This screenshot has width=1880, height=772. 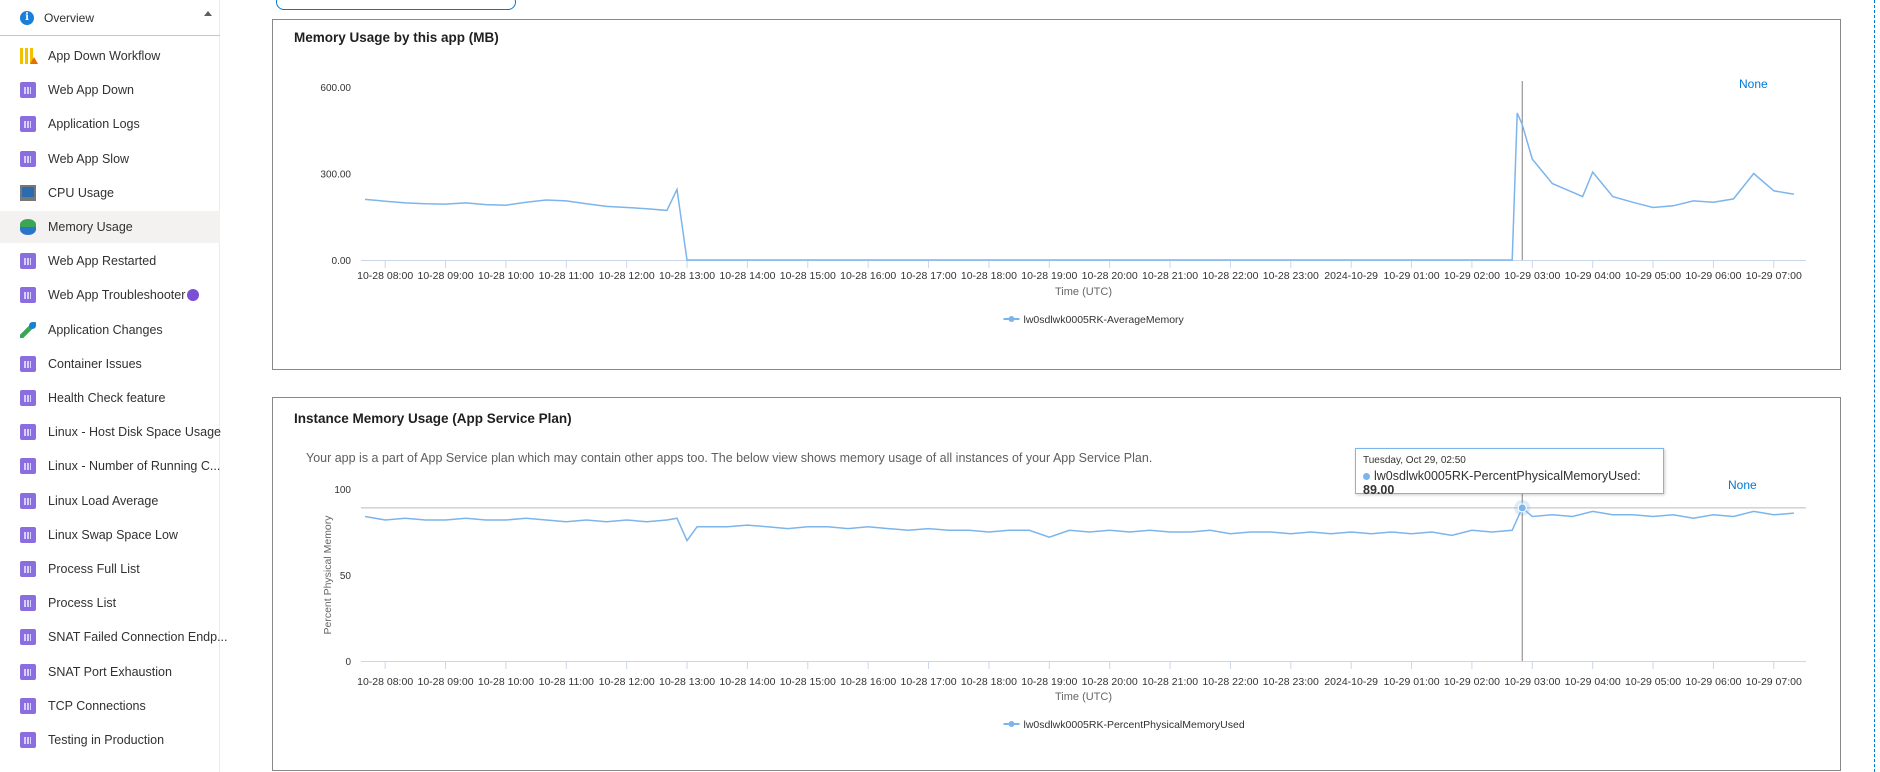 I want to click on x-tick-label: 10-28 22:00, so click(x=1230, y=276).